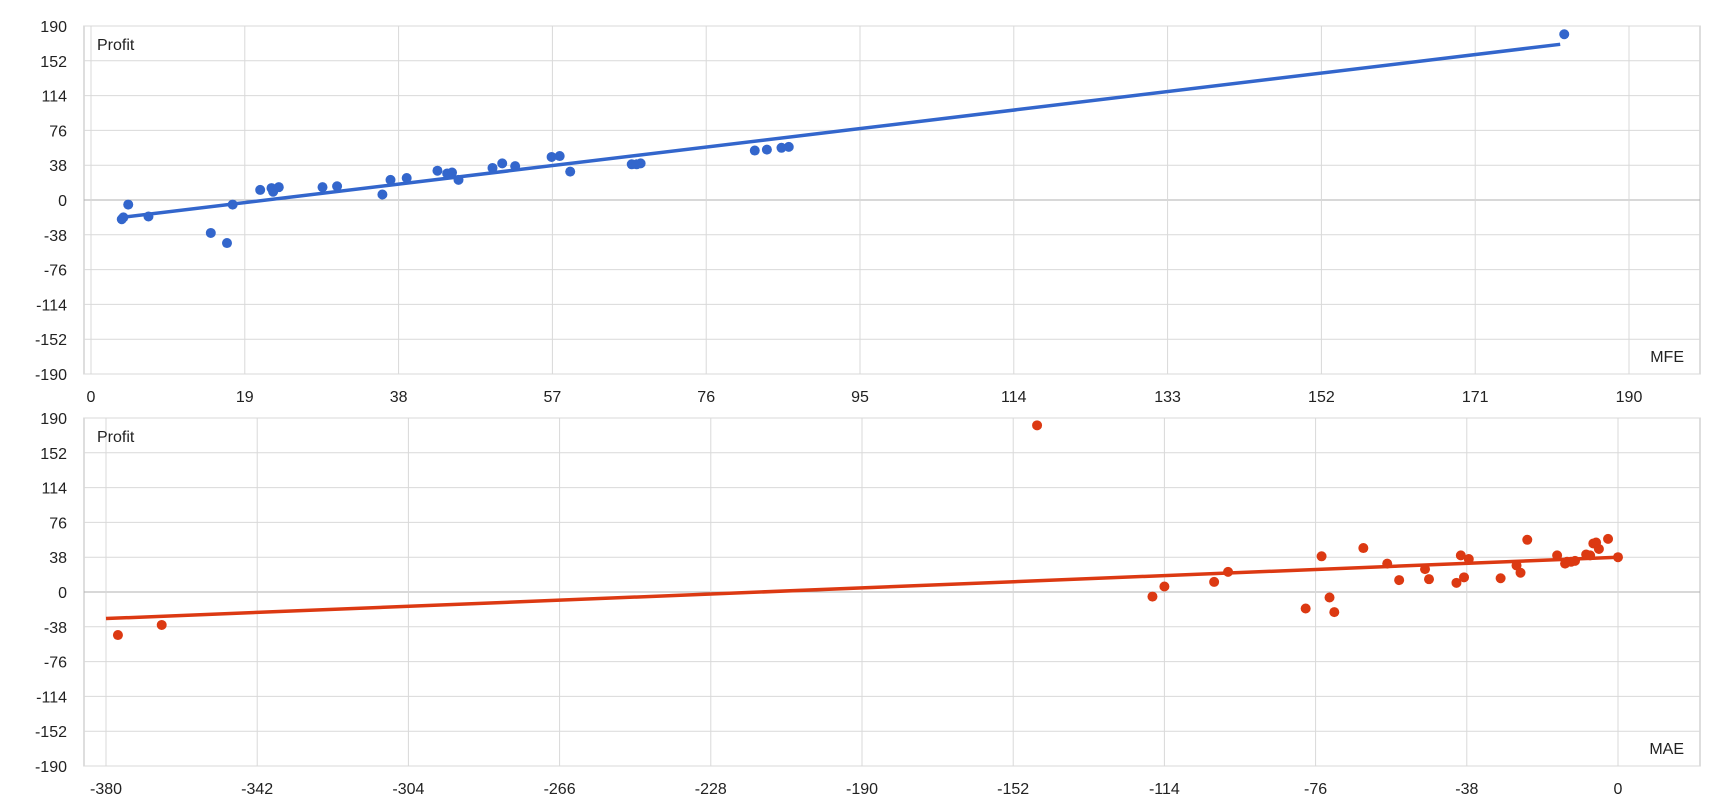 This screenshot has width=1720, height=805. What do you see at coordinates (408, 789) in the screenshot?
I see `chart2-x-tick-label: -304` at bounding box center [408, 789].